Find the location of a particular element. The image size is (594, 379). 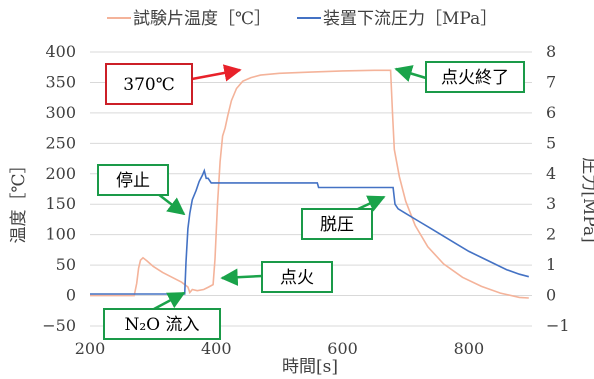

arrow-stop is located at coordinates (171, 204).